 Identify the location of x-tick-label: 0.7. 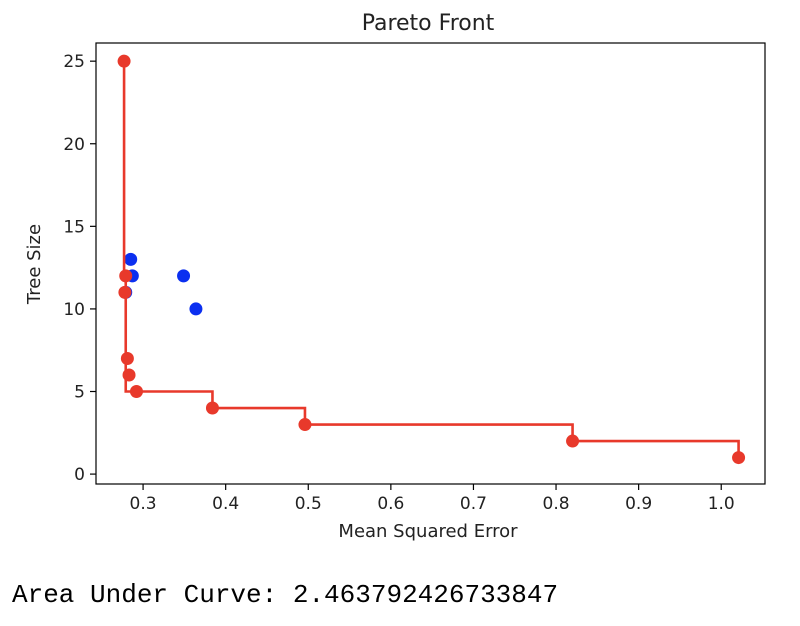
(473, 504).